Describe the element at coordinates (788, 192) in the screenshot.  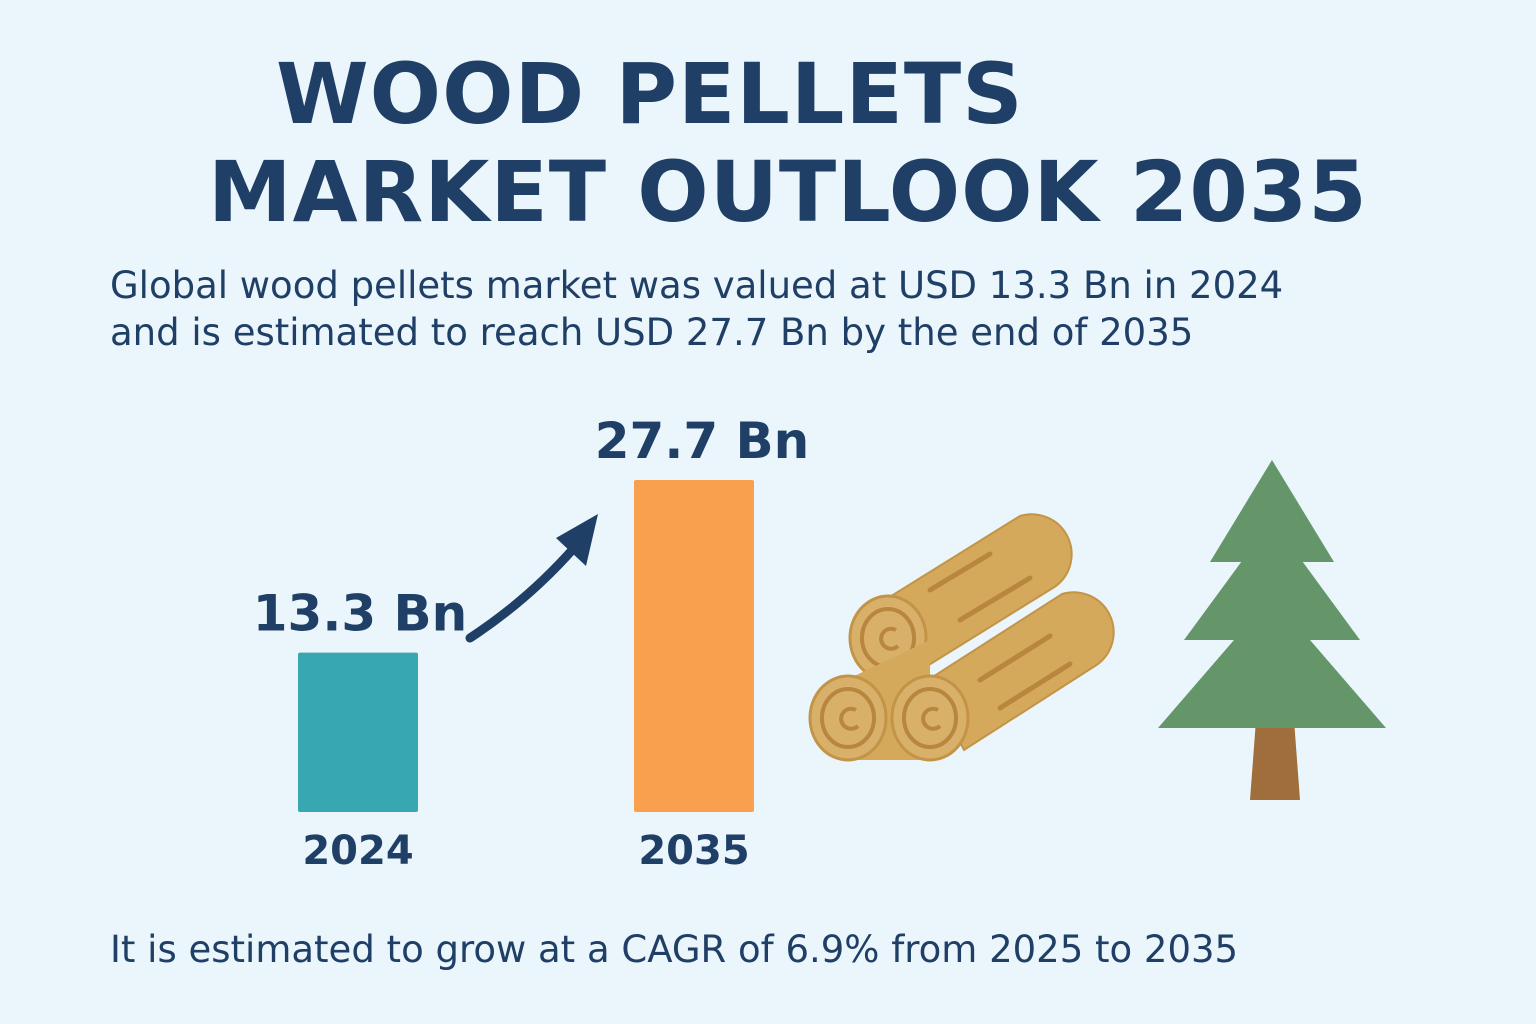
I see `title-line-2: MARKET OUTLOOK 2035` at that location.